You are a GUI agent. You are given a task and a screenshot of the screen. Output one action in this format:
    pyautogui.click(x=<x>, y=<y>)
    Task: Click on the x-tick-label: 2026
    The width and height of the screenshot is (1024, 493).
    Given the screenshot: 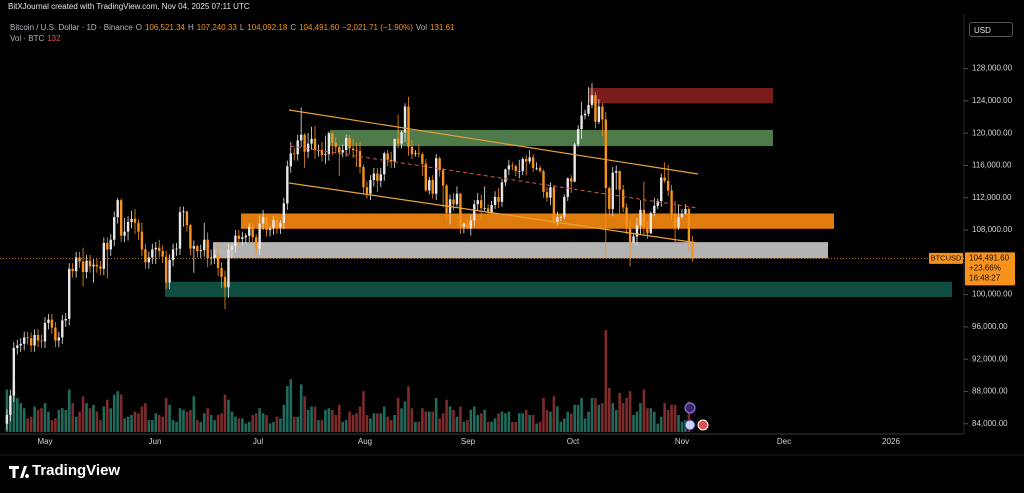 What is the action you would take?
    pyautogui.click(x=891, y=441)
    